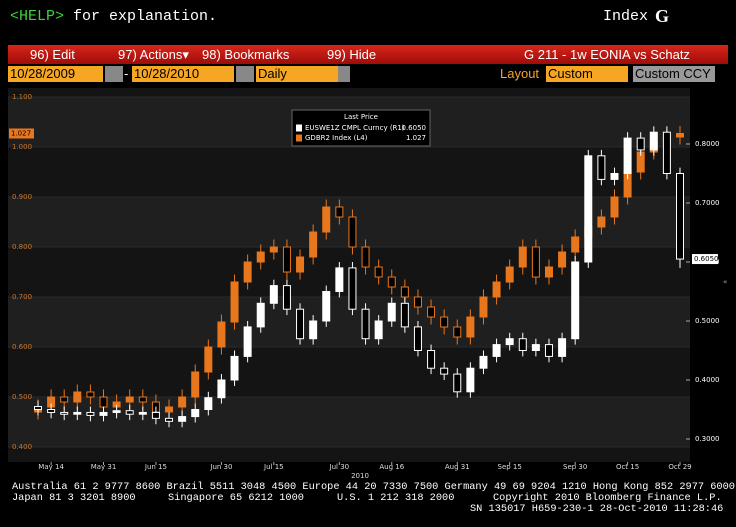 This screenshot has height=527, width=736. I want to click on x-axis-label: 2010, so click(360, 476).